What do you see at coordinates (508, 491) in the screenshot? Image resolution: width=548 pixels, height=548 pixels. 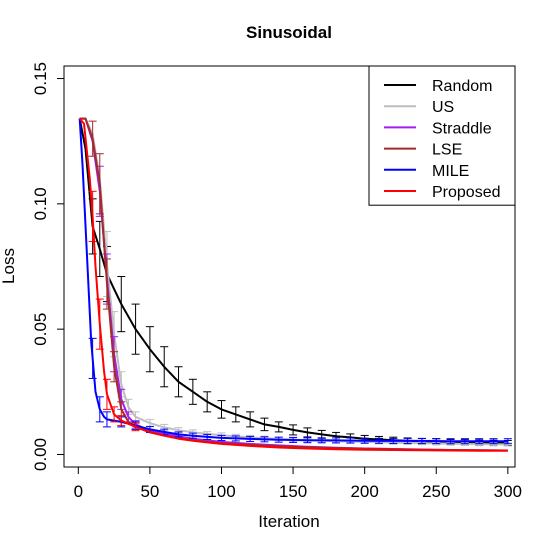 I see `x-tick-label: 300` at bounding box center [508, 491].